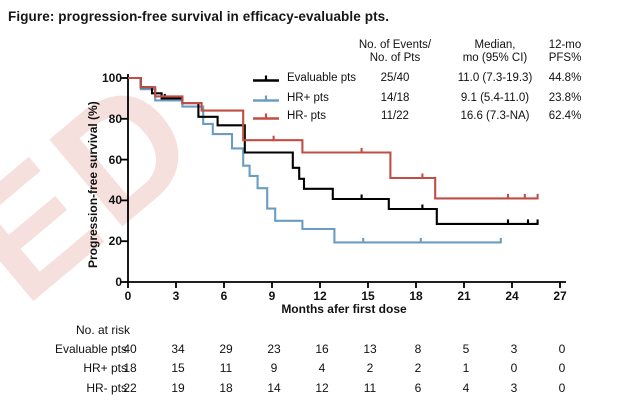 The height and width of the screenshot is (417, 622). What do you see at coordinates (308, 98) in the screenshot?
I see `legend-label-hr-pos: HR+ pts` at bounding box center [308, 98].